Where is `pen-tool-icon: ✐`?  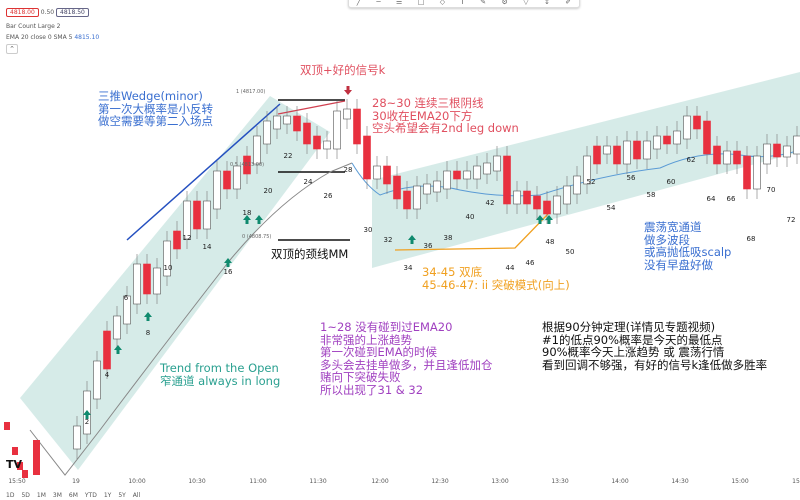
pen-tool-icon: ✐ is located at coordinates (568, 3).